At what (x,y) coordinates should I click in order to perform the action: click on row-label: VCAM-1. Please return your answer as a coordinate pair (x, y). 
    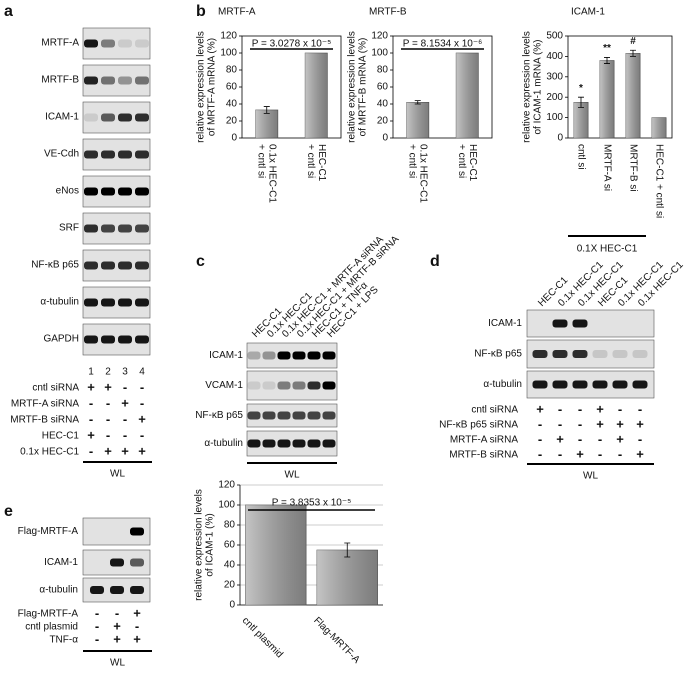
    Looking at the image, I should click on (224, 385).